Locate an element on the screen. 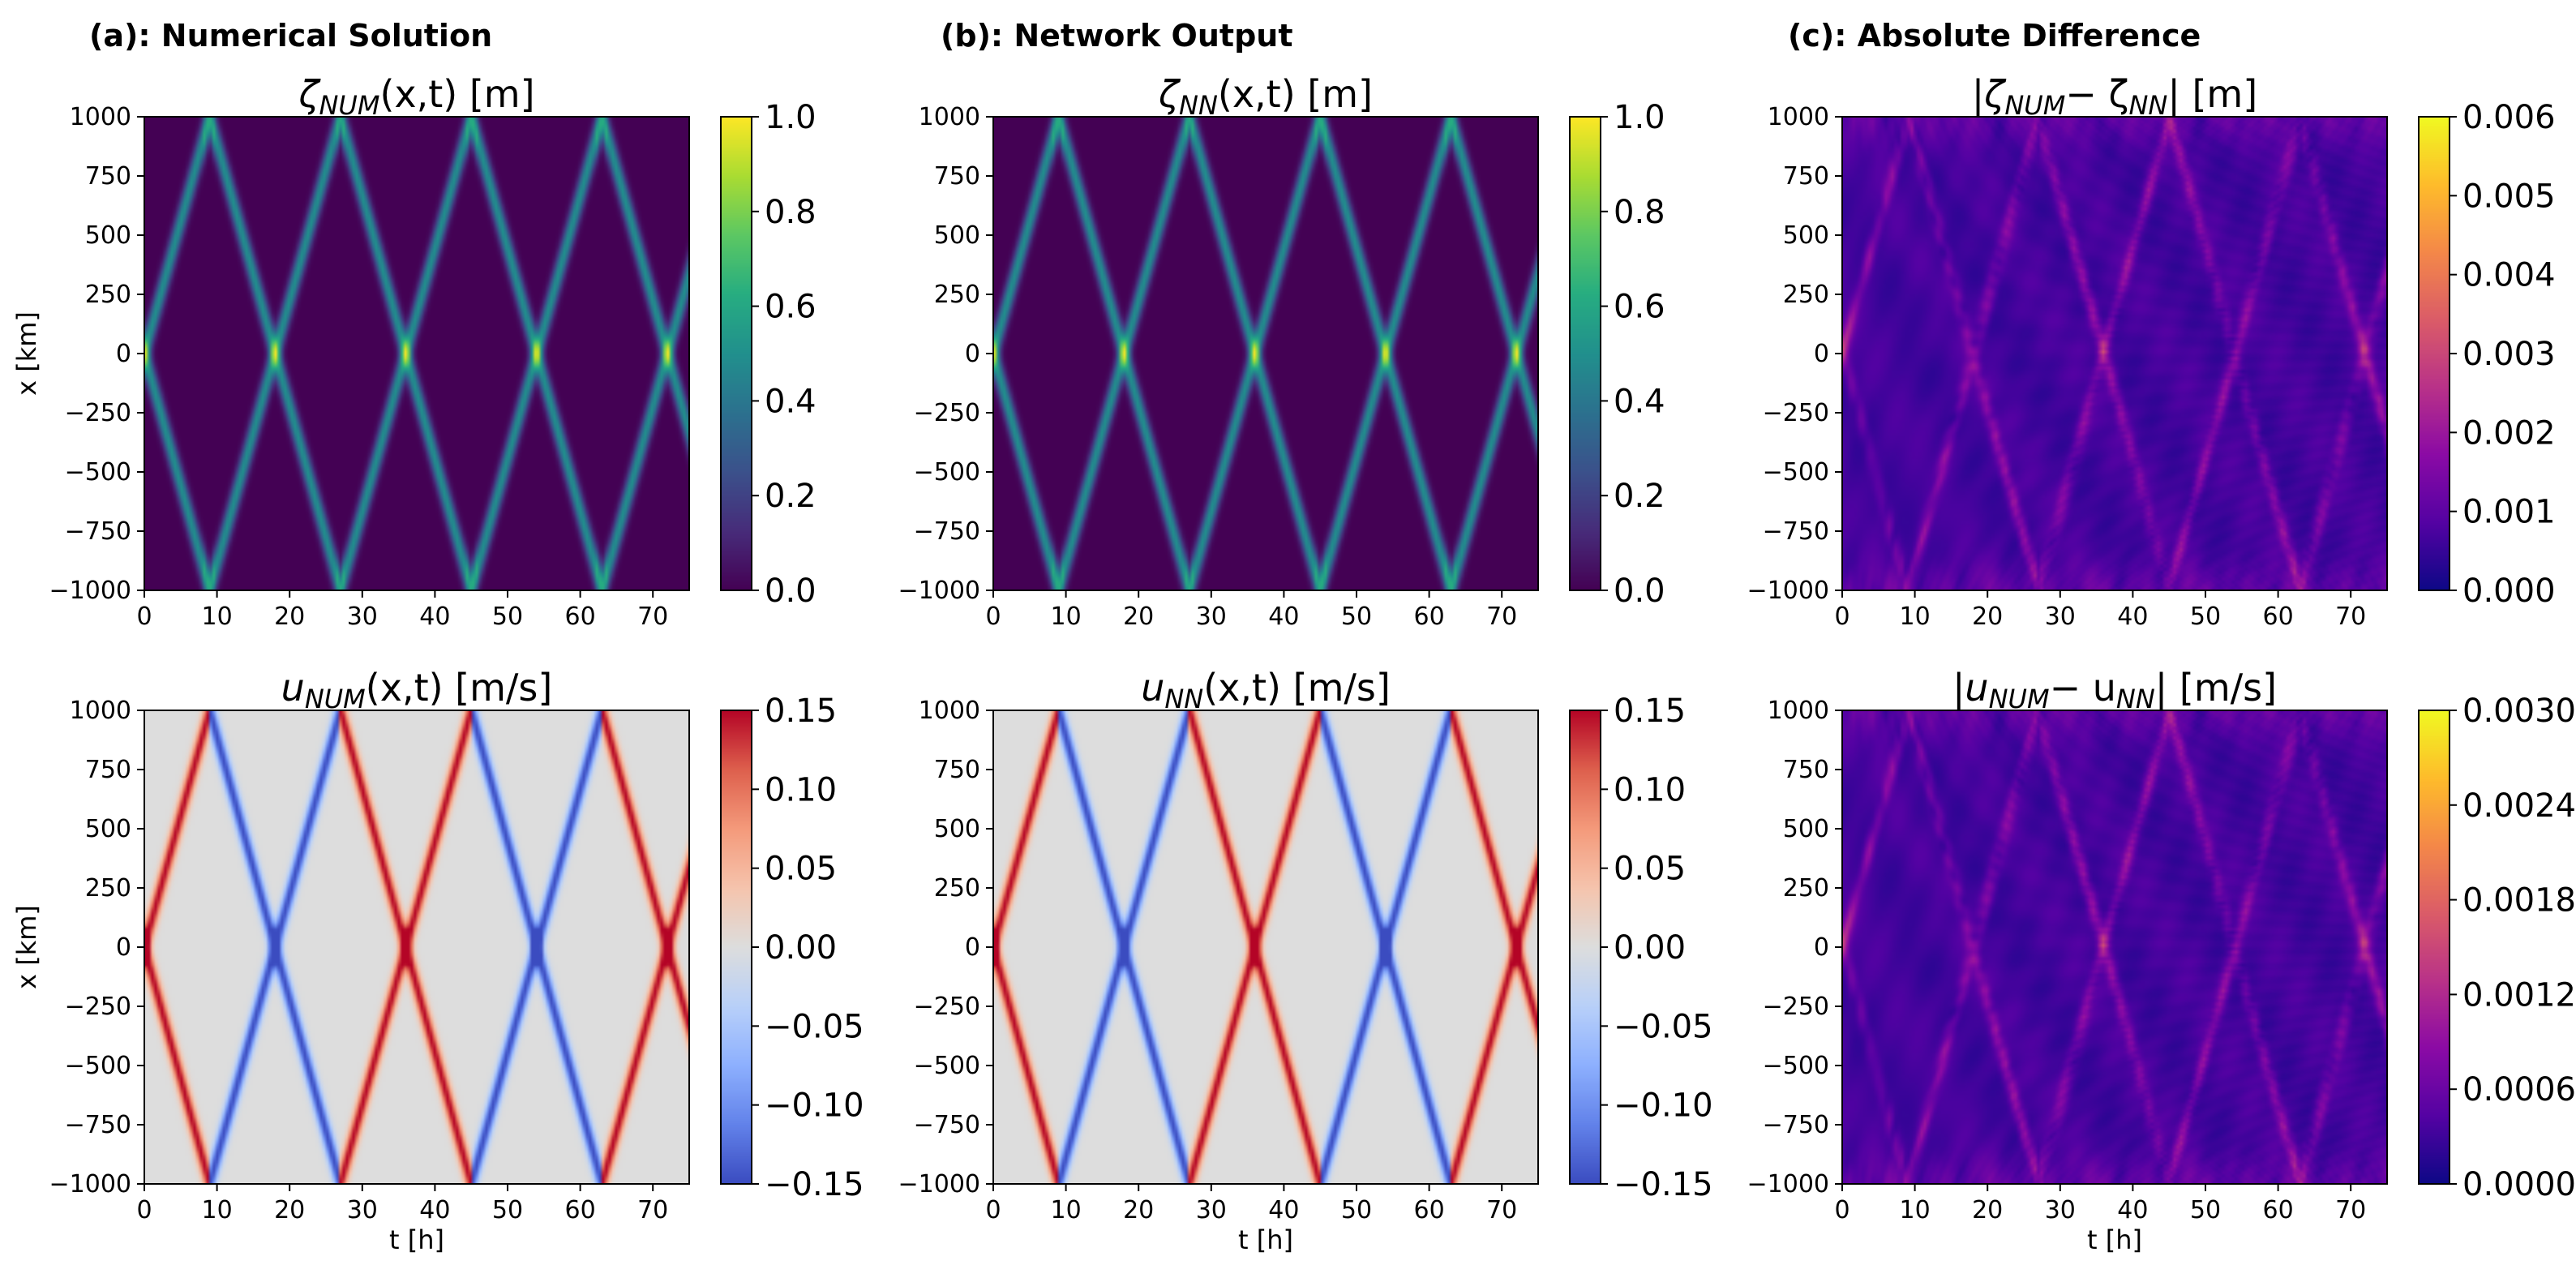 The height and width of the screenshot is (1265, 2576). p-b-u-ytick-label: 250 is located at coordinates (957, 888).